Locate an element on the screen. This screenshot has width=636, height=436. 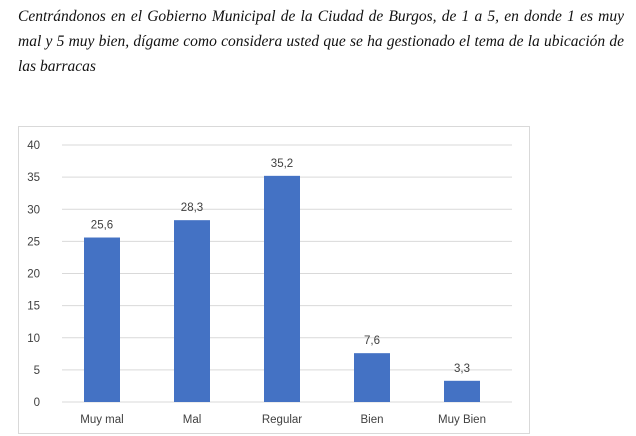
y-tick-label: 20 is located at coordinates (33, 275).